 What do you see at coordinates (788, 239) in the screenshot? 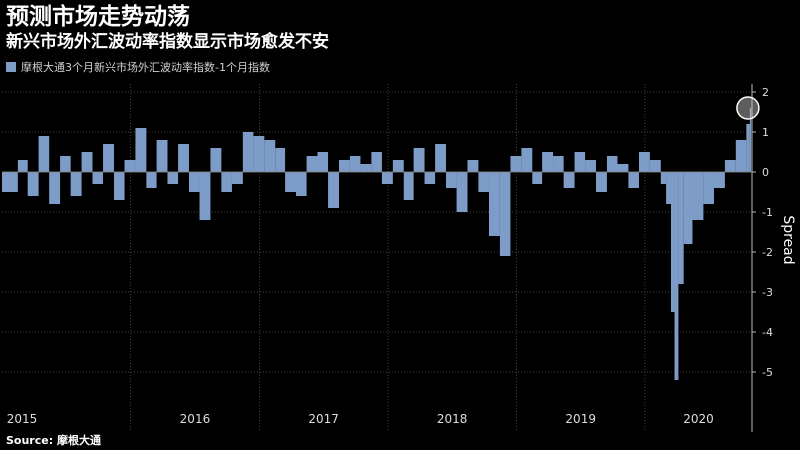
I see `y-axis-label: Spread` at bounding box center [788, 239].